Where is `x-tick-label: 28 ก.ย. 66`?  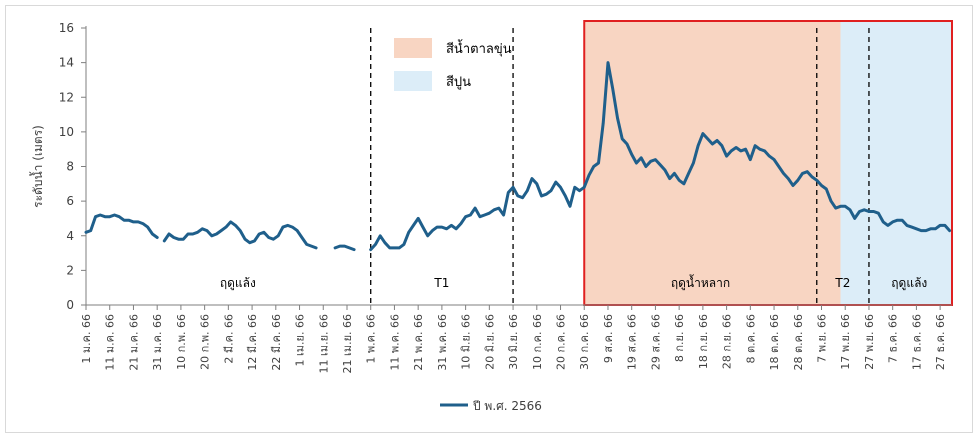
x-tick-label: 28 ก.ย. 66 is located at coordinates (727, 341).